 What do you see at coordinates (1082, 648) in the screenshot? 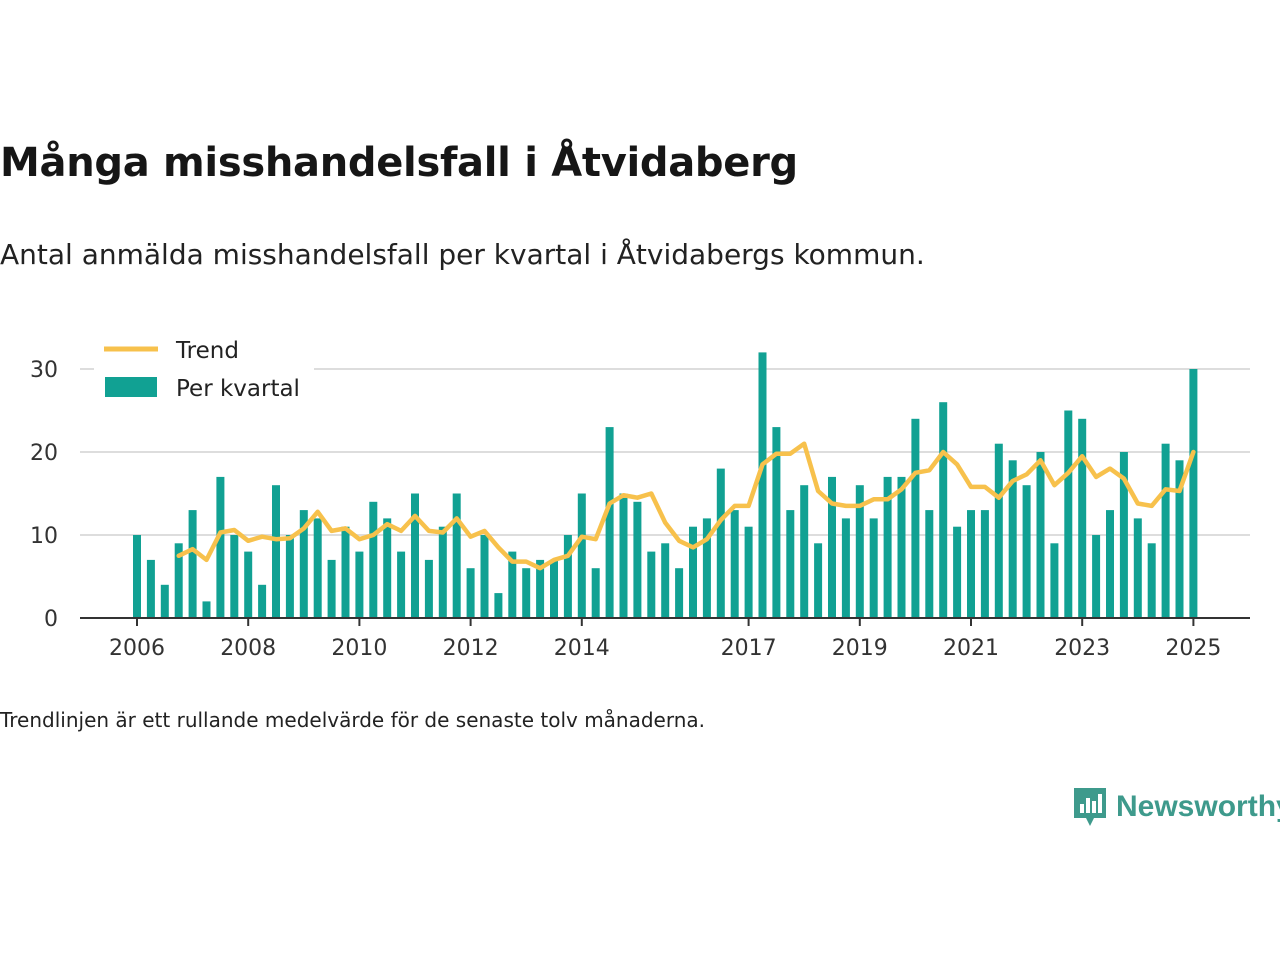
I see `x-tick-label: 2023` at bounding box center [1082, 648].